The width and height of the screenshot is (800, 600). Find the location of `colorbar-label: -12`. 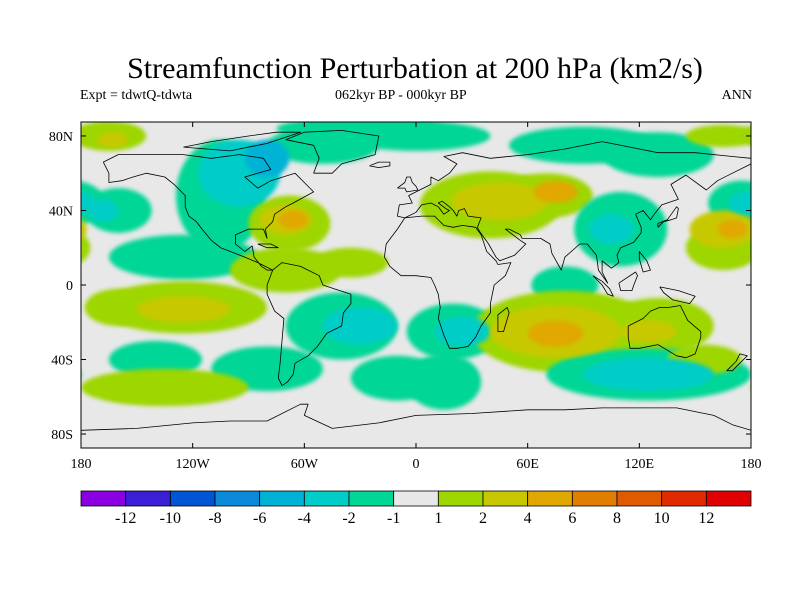

colorbar-label: -12 is located at coordinates (125, 518).